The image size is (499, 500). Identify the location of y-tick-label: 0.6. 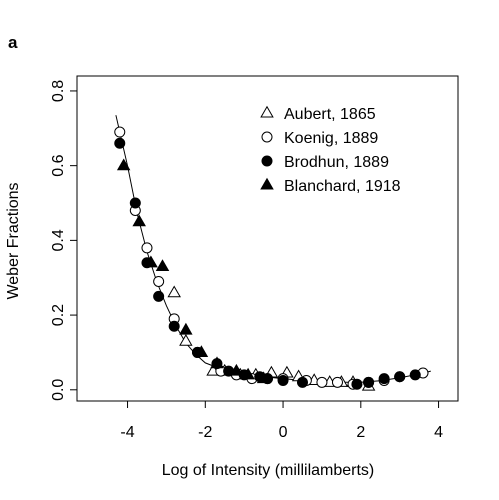
(58, 165).